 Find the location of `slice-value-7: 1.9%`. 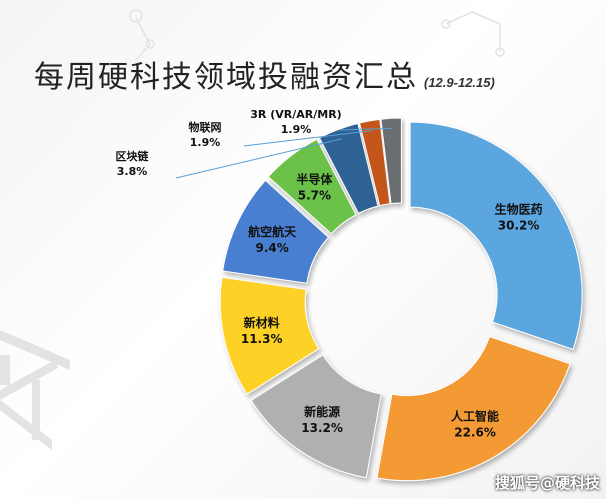

slice-value-7: 1.9% is located at coordinates (205, 142).